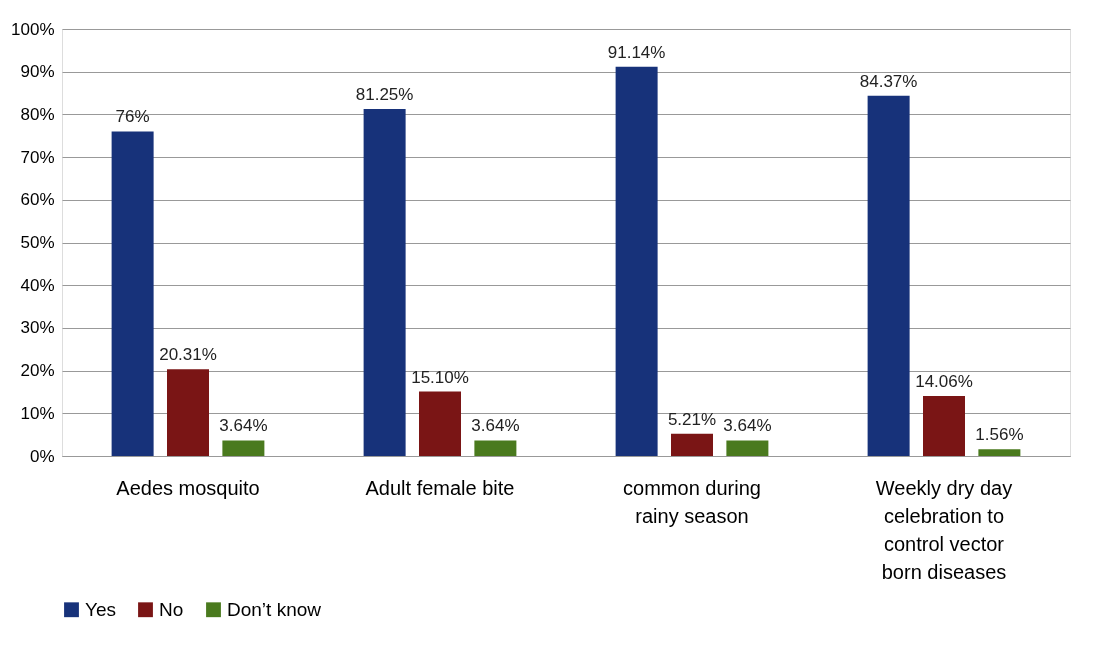  Describe the element at coordinates (37, 242) in the screenshot. I see `y-tick-label: 50%` at that location.